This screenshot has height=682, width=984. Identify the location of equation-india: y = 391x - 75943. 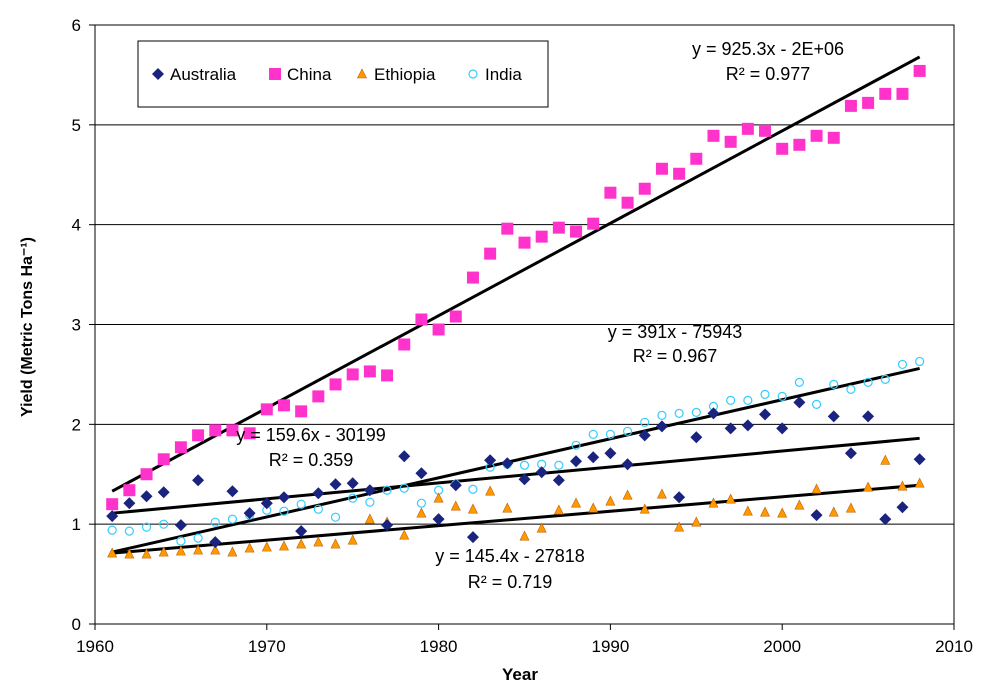
(675, 332).